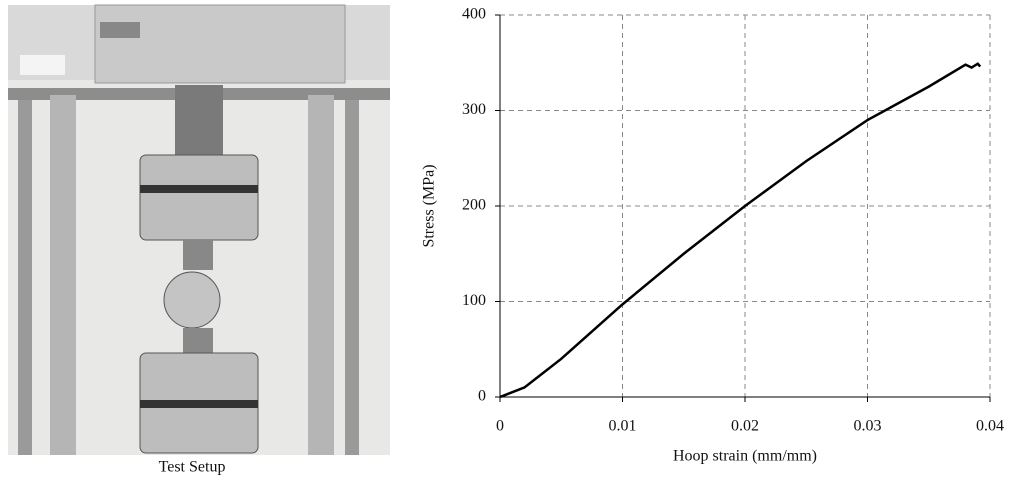  Describe the element at coordinates (192, 467) in the screenshot. I see `photo-caption: Test Setup` at that location.